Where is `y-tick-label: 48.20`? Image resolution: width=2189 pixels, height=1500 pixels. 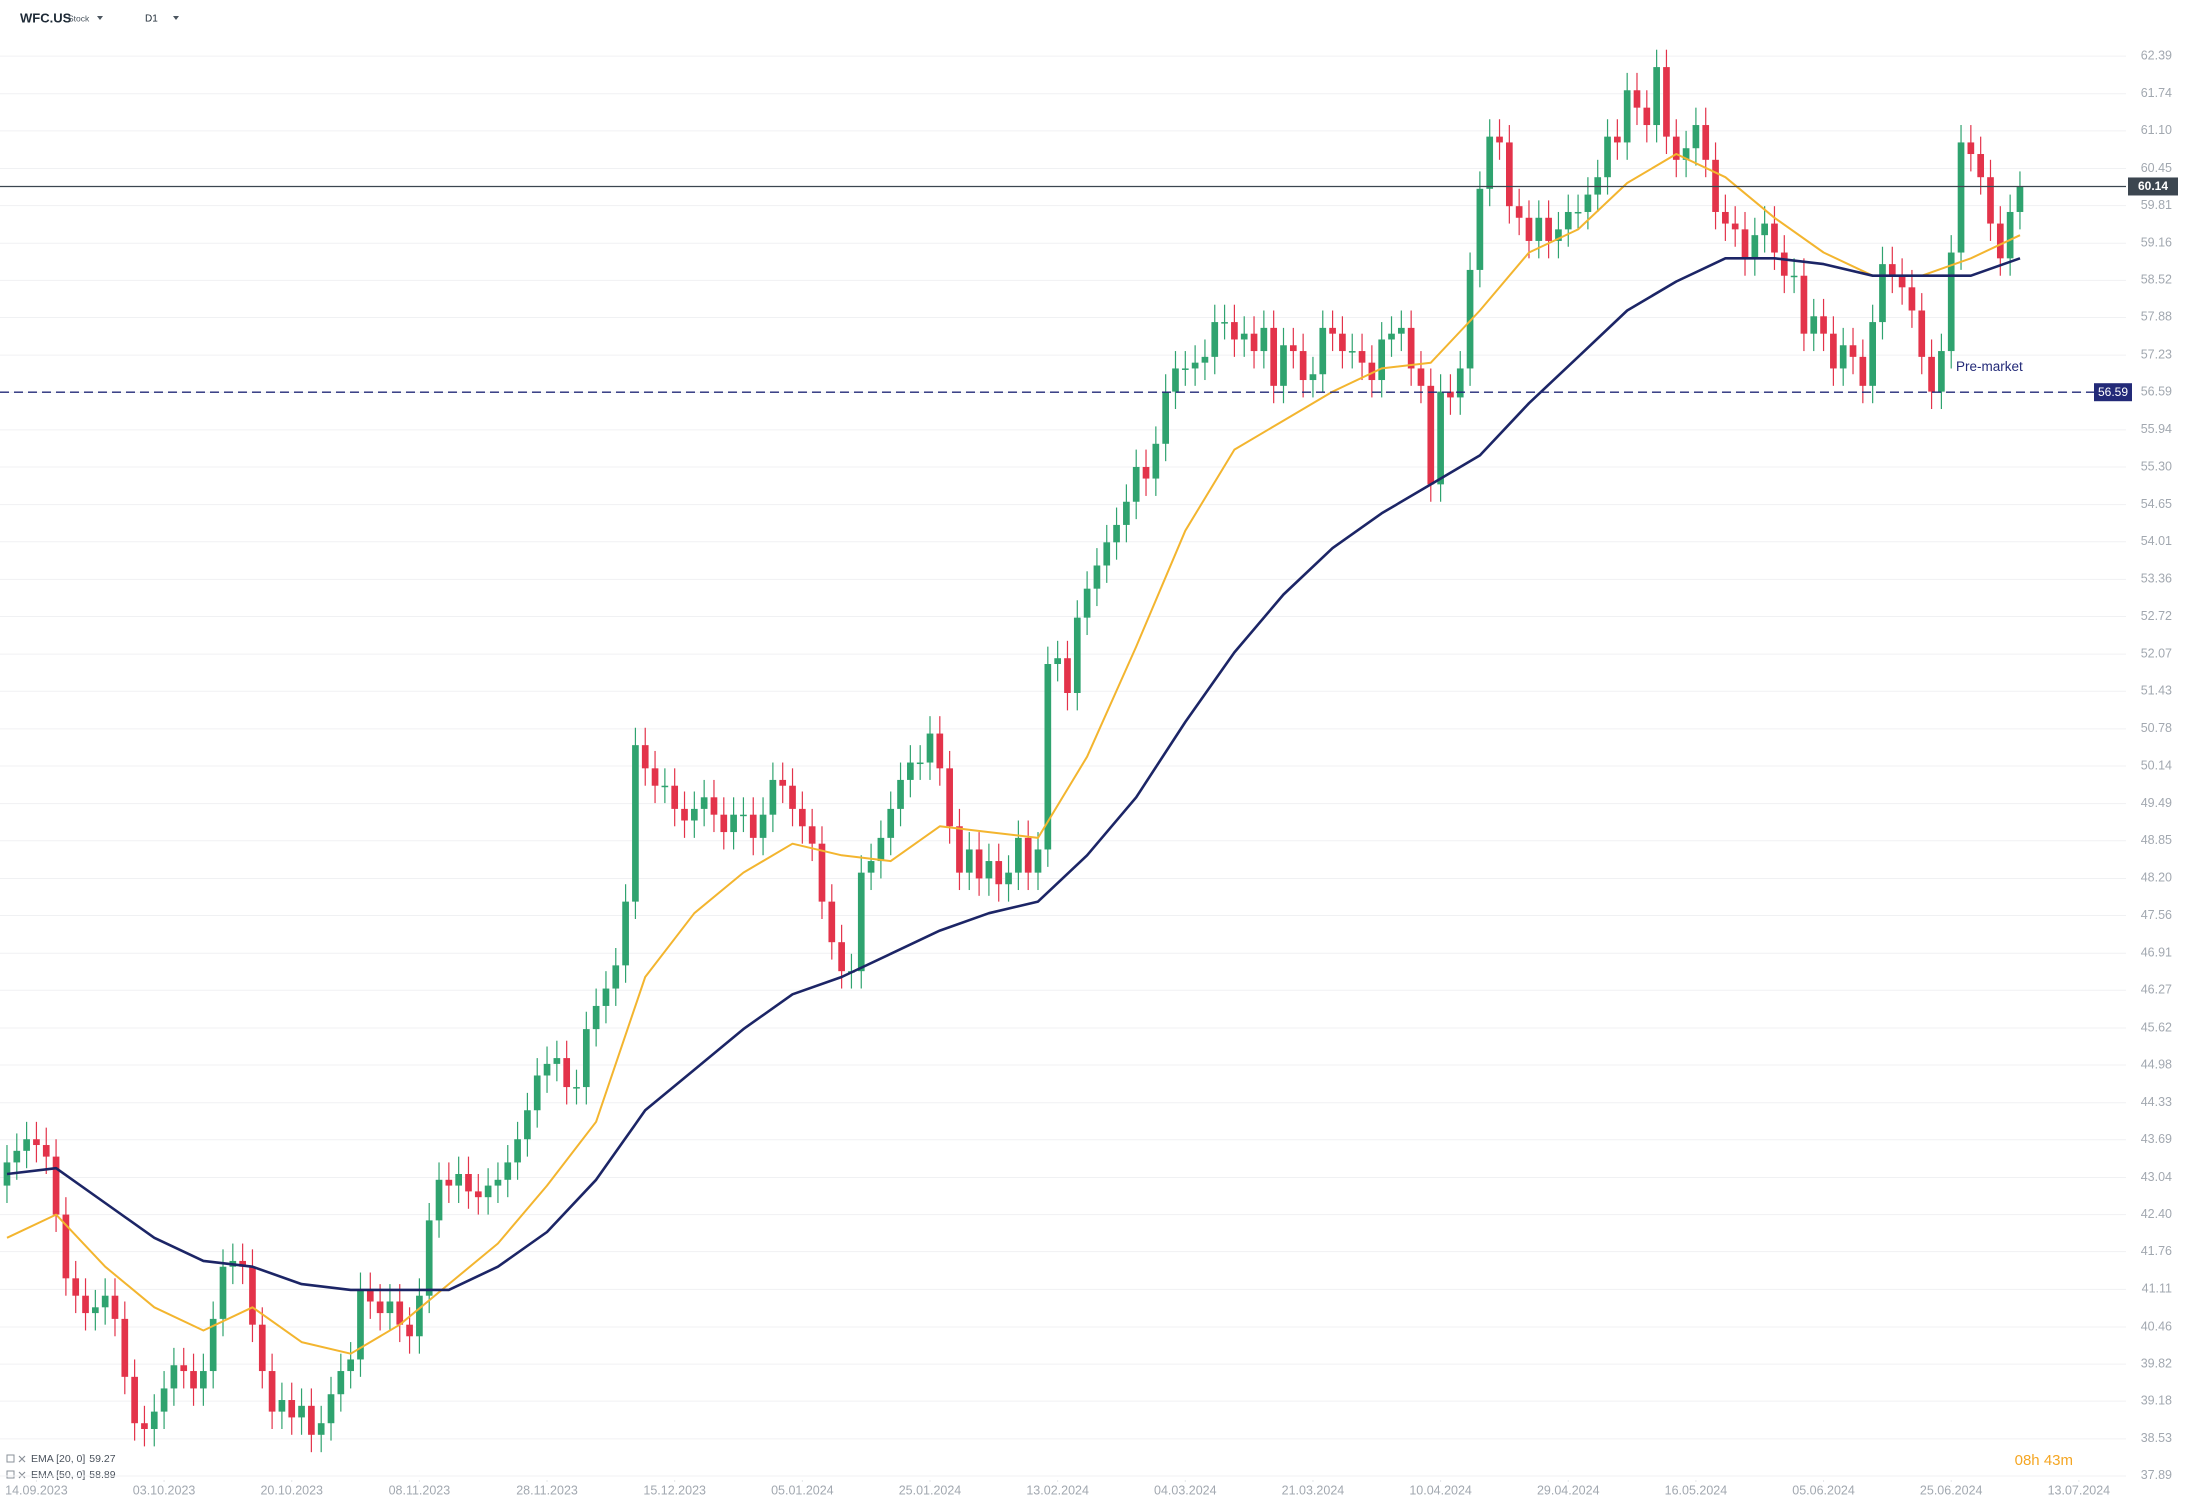
y-tick-label: 48.20 is located at coordinates (2156, 878).